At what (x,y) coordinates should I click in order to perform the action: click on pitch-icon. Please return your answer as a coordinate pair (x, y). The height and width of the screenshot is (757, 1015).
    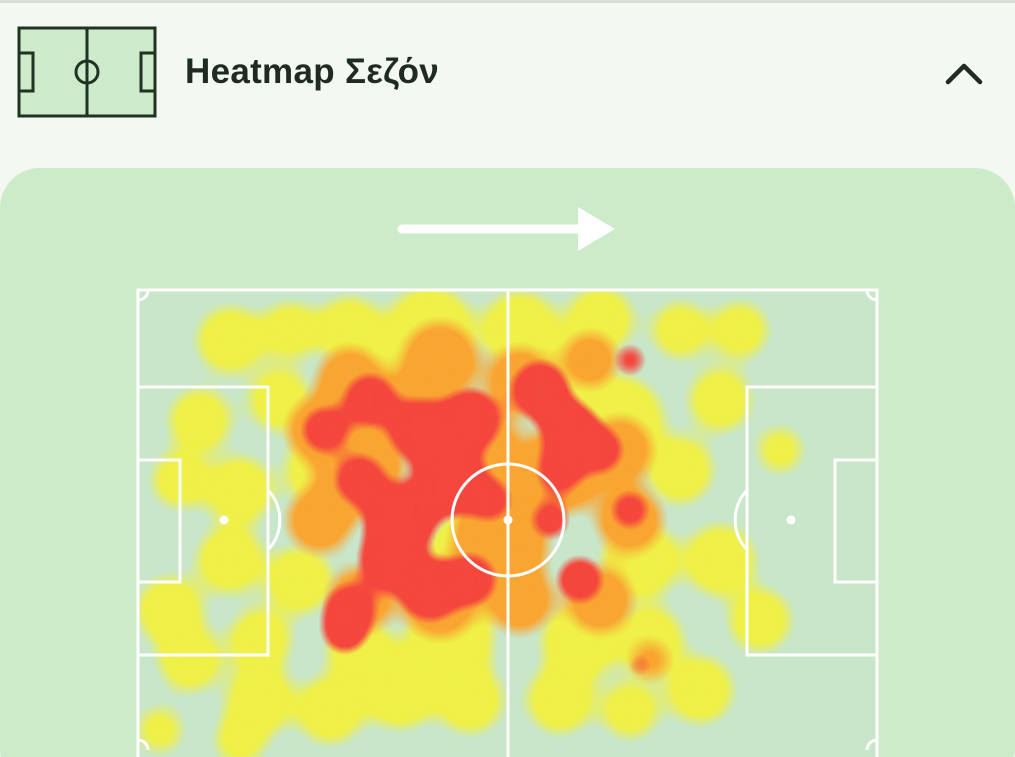
    Looking at the image, I should click on (87, 72).